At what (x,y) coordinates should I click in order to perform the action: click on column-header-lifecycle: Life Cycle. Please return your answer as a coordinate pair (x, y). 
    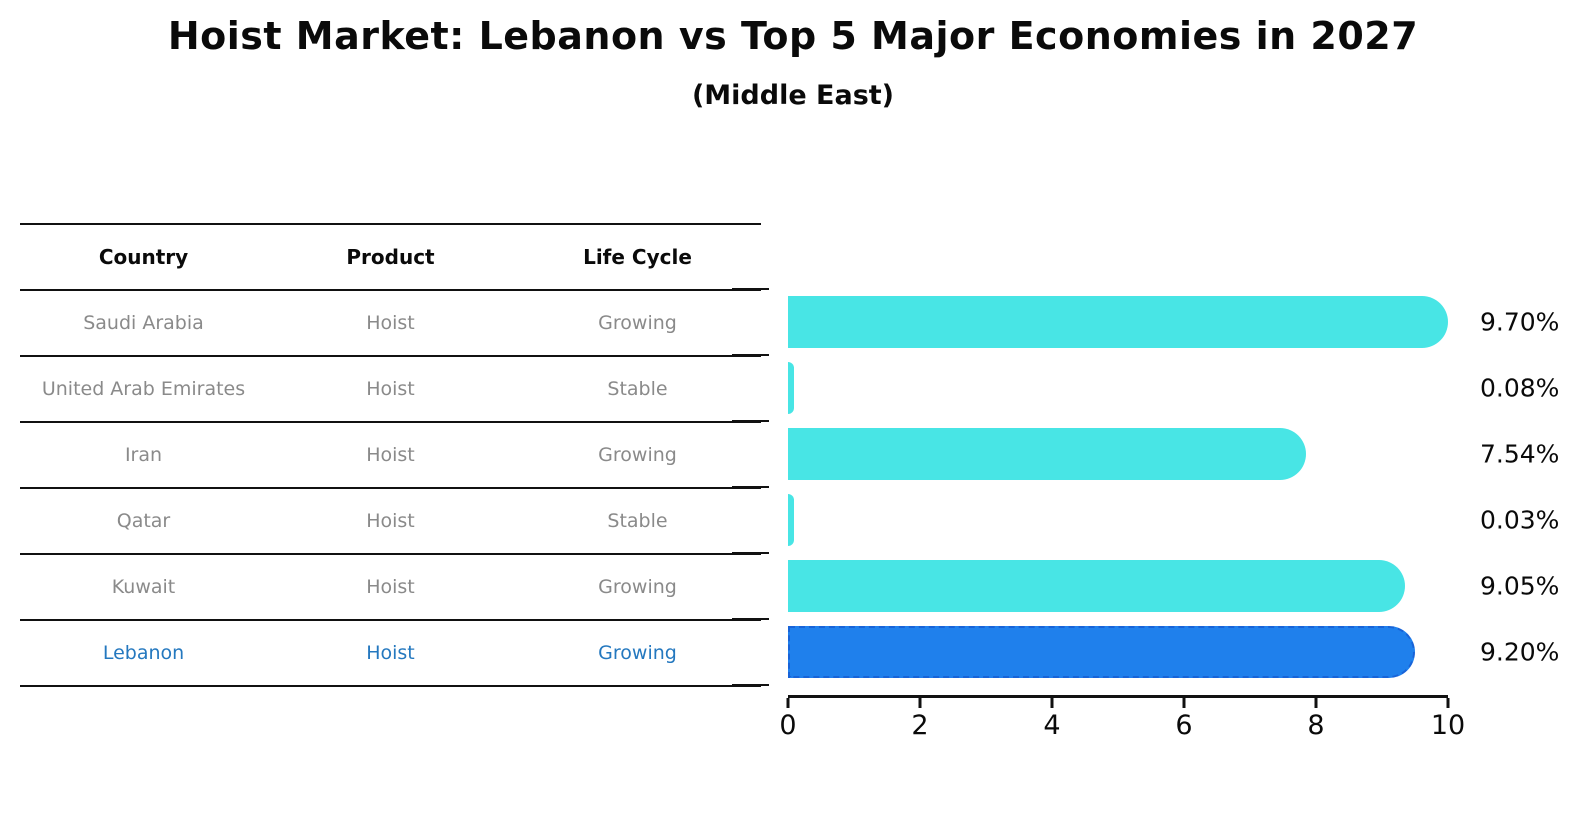
    Looking at the image, I should click on (637, 257).